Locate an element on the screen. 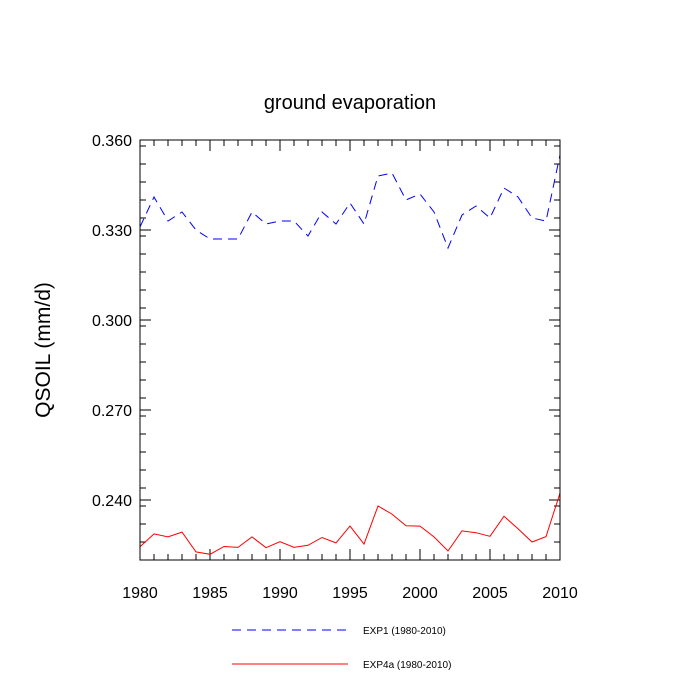 The height and width of the screenshot is (700, 700). y-tick-label: 0.360 is located at coordinates (112, 141).